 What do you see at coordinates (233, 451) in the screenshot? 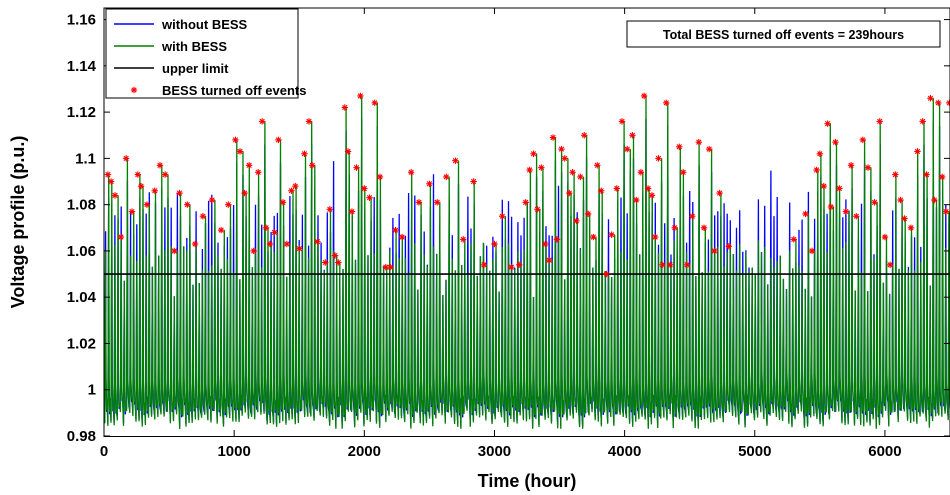
I see `x-tick-label: 1000` at bounding box center [233, 451].